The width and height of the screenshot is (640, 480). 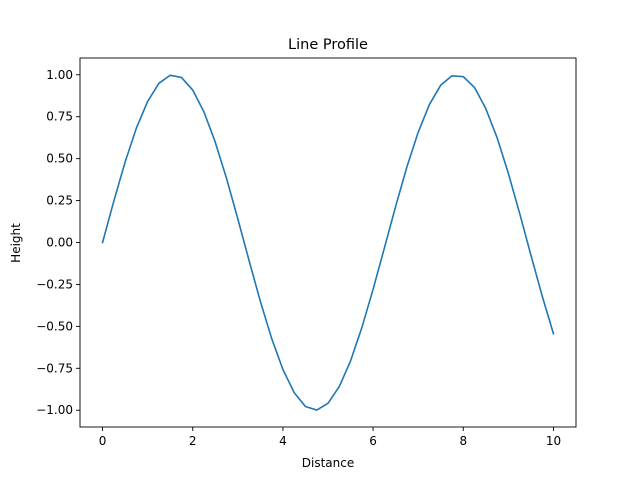 I want to click on y-tick-label: −0.25, so click(x=54, y=284).